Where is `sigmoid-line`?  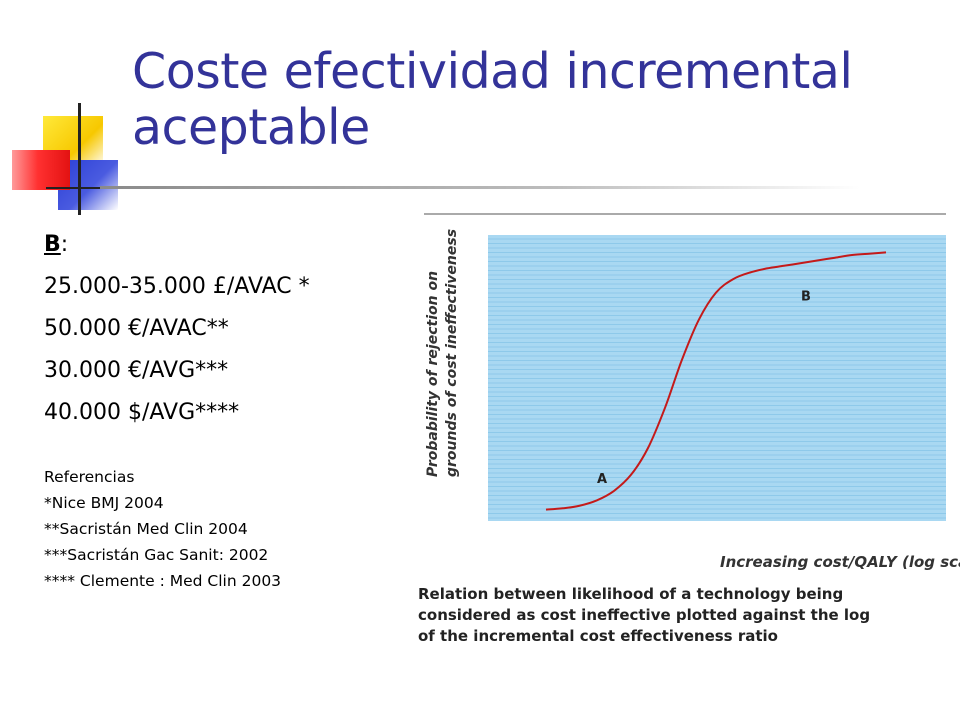 sigmoid-line is located at coordinates (716, 381).